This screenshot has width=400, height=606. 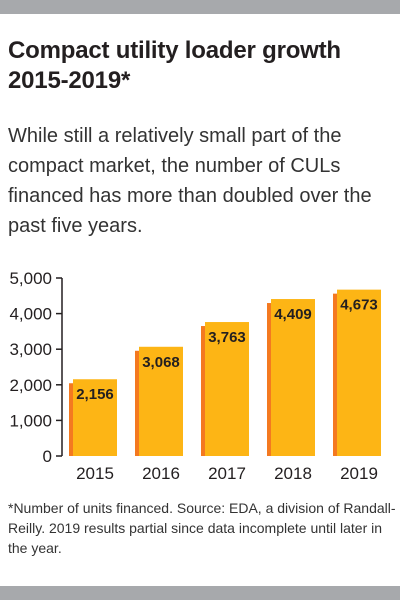 I want to click on bottom-rule, so click(x=200, y=593).